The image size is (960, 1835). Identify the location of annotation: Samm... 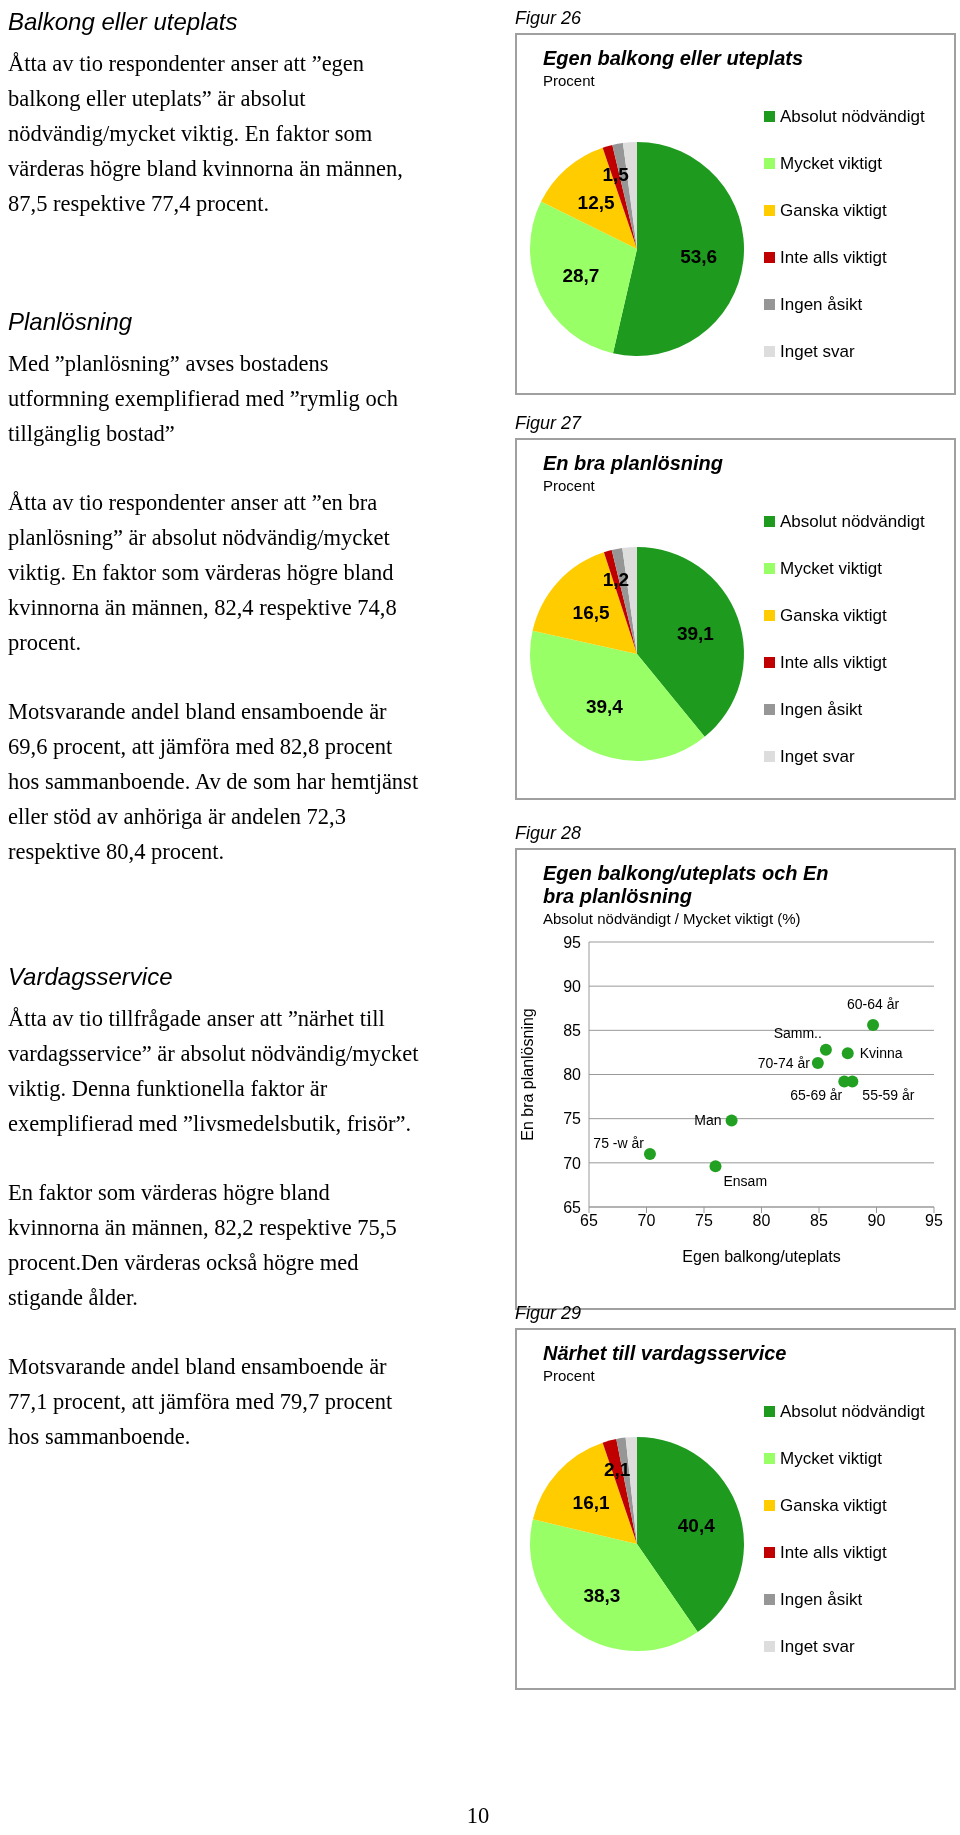
(797, 1032).